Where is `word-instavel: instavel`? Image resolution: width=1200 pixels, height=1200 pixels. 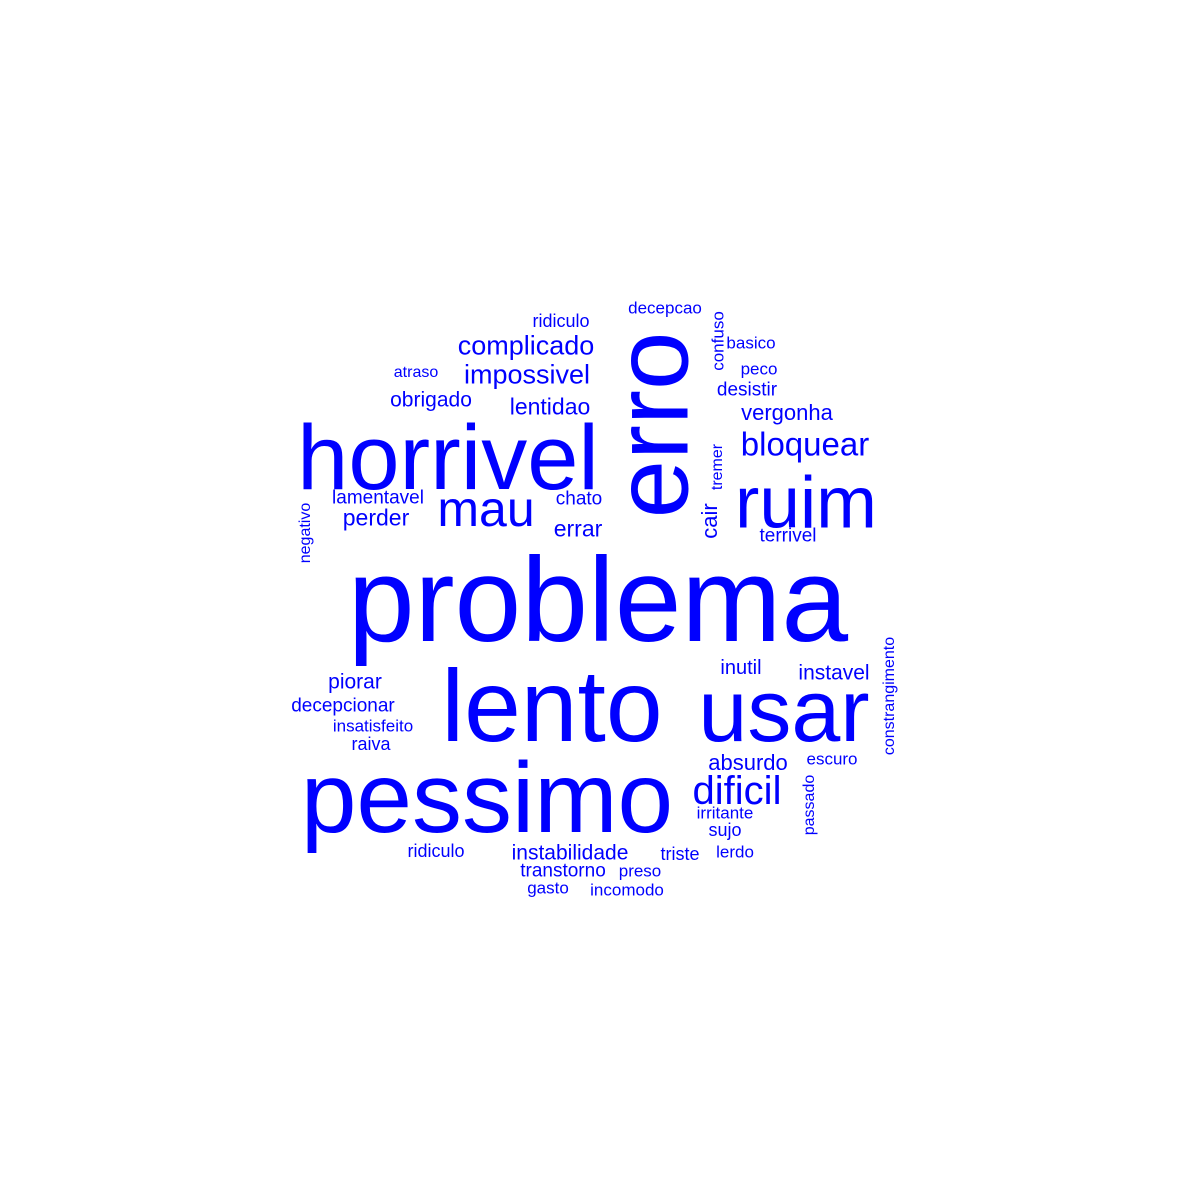
word-instavel: instavel is located at coordinates (834, 673).